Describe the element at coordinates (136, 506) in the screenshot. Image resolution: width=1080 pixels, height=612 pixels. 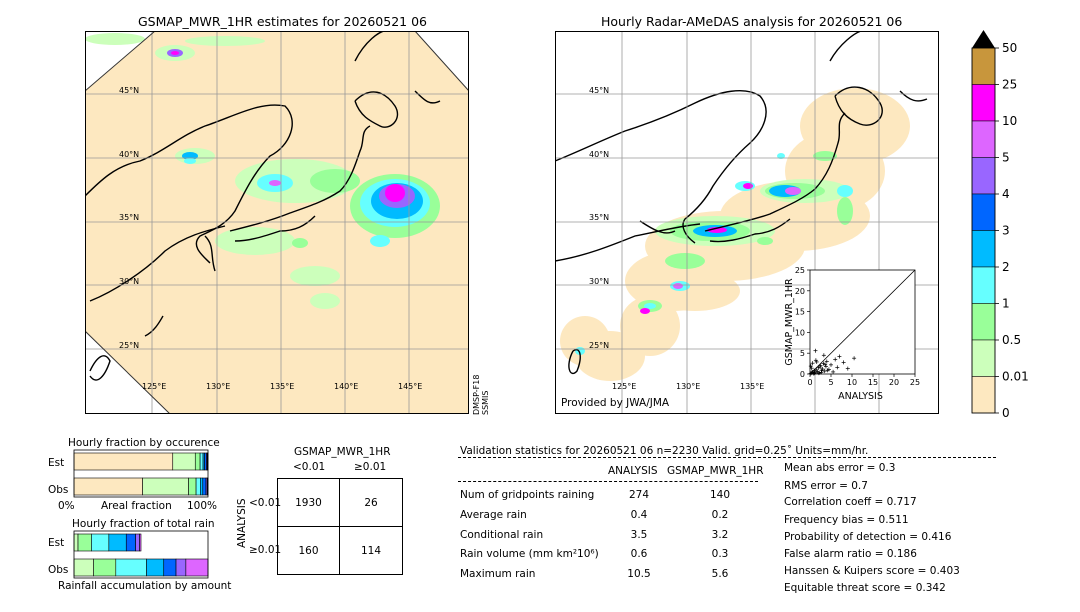
I see `occurrence-xlabel: Areal fraction` at that location.